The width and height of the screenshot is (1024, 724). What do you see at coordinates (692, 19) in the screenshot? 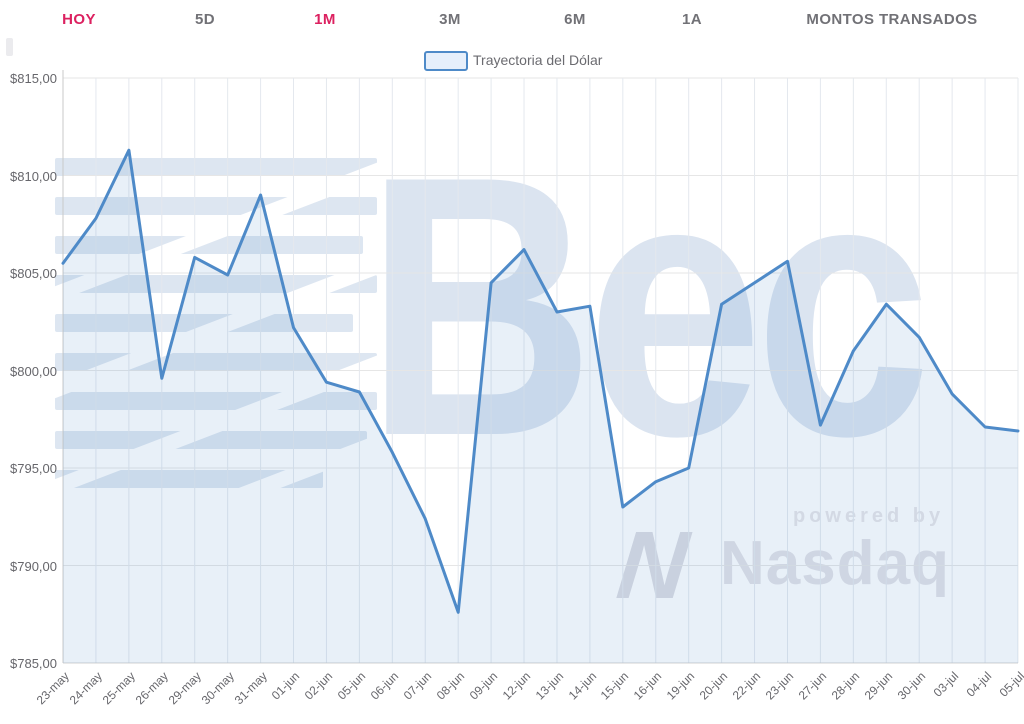
I see `tab-1a: 1A` at bounding box center [692, 19].